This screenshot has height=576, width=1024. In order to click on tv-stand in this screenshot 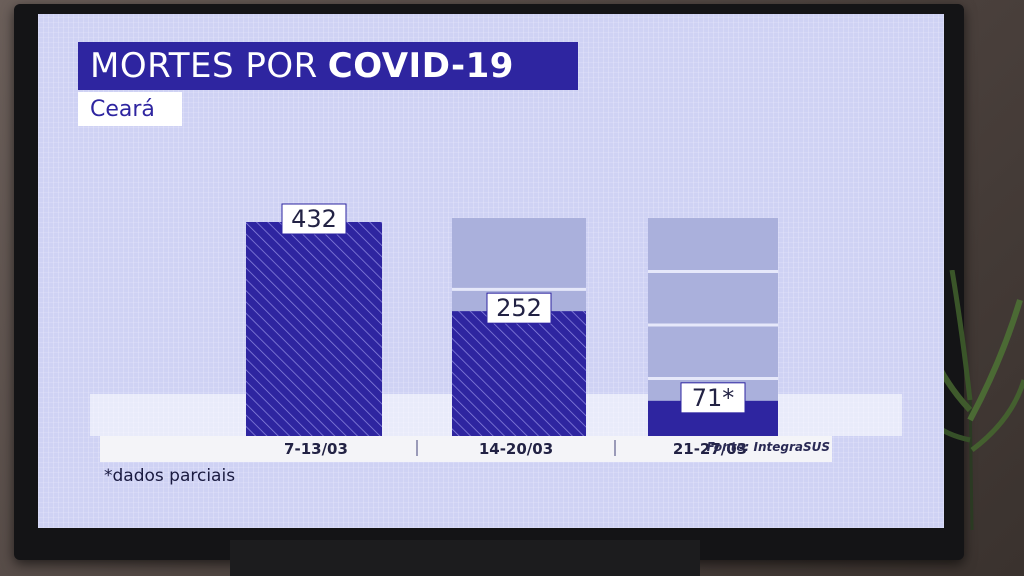, I will do `click(465, 558)`.